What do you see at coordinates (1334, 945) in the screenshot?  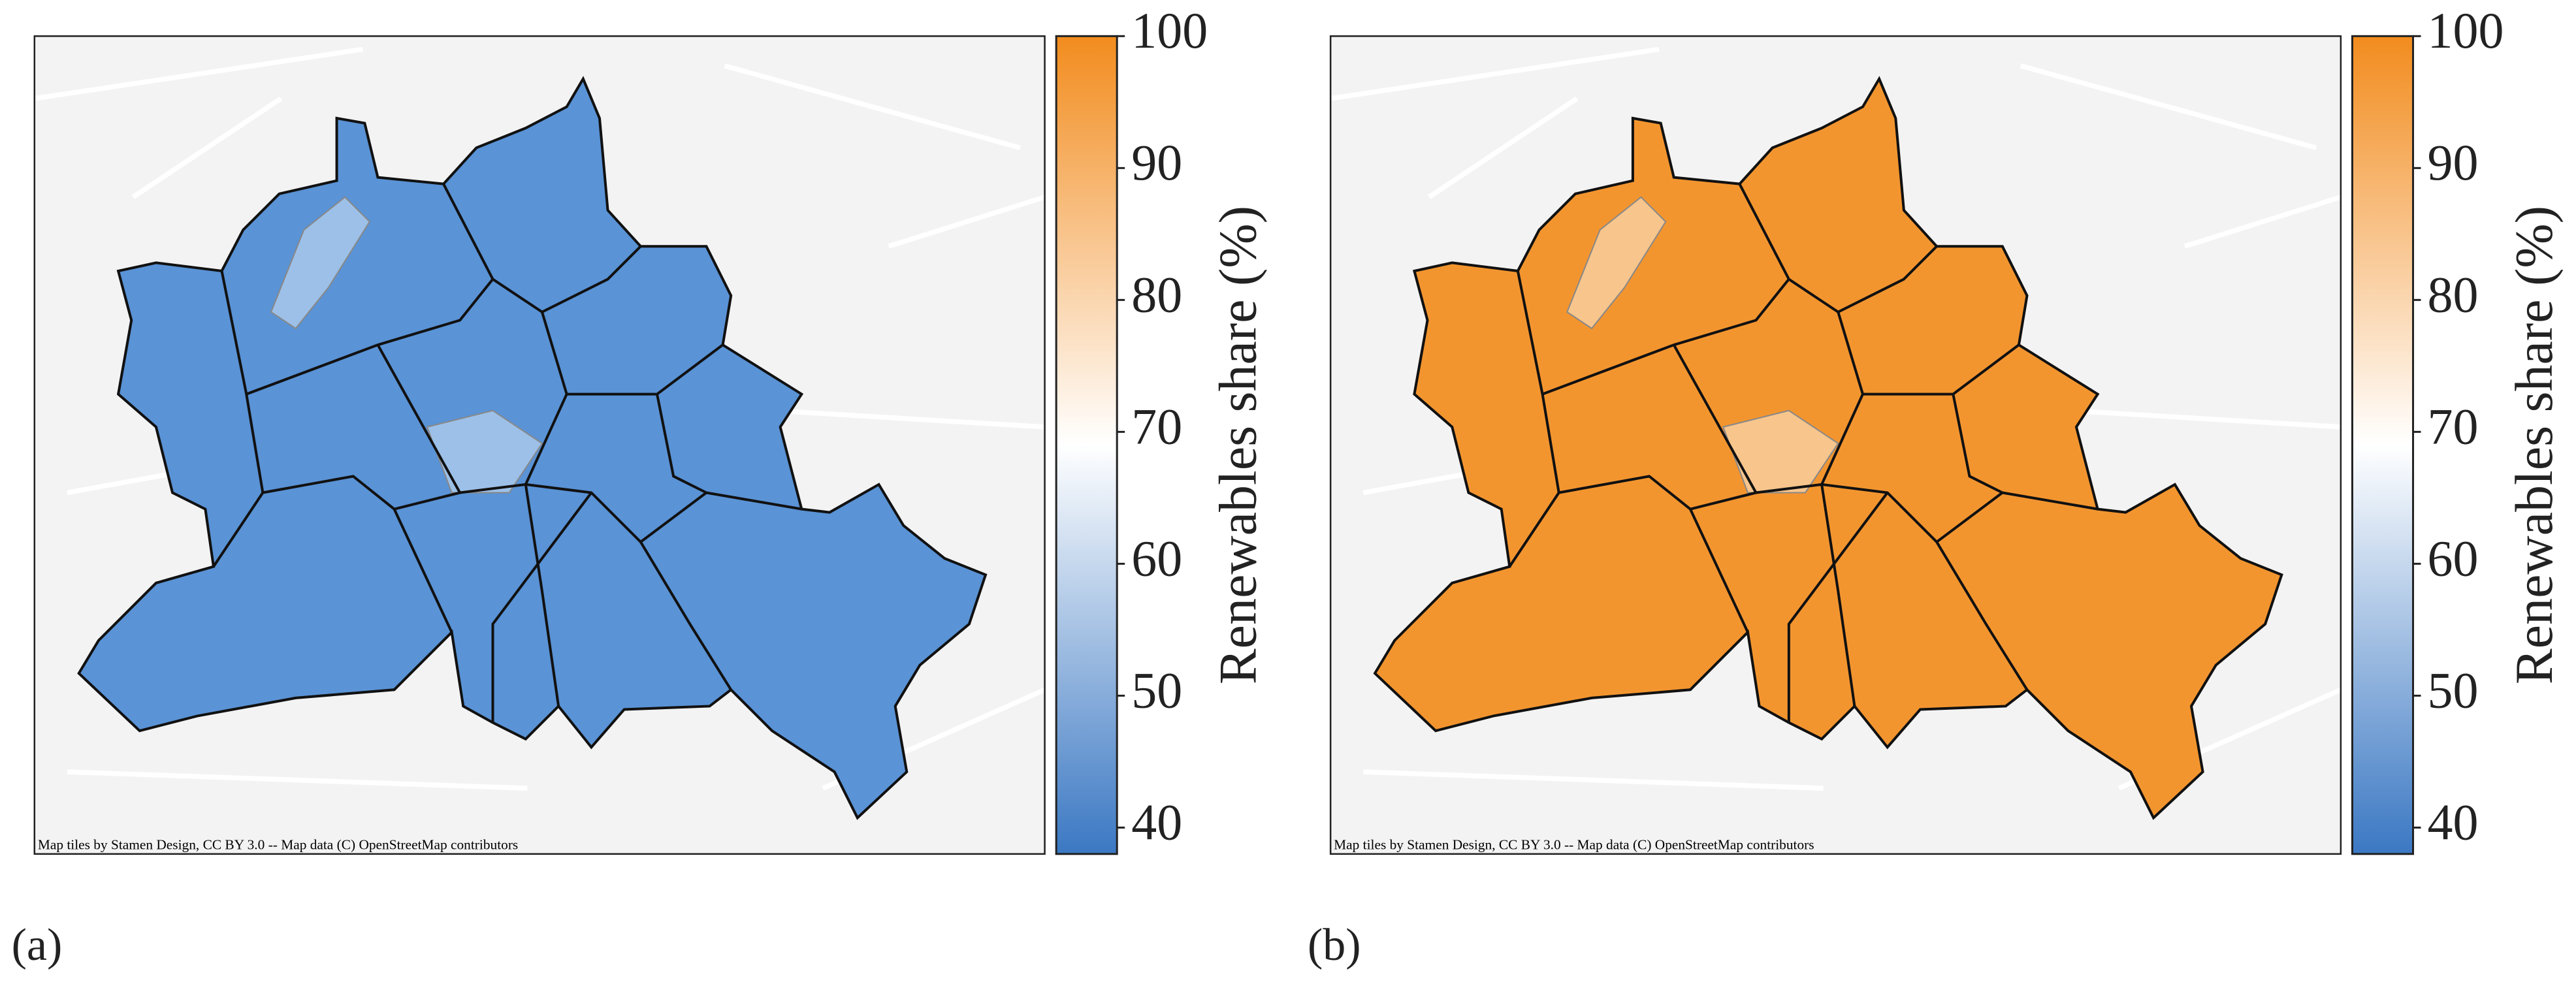 I see `panel-label: (b)` at bounding box center [1334, 945].